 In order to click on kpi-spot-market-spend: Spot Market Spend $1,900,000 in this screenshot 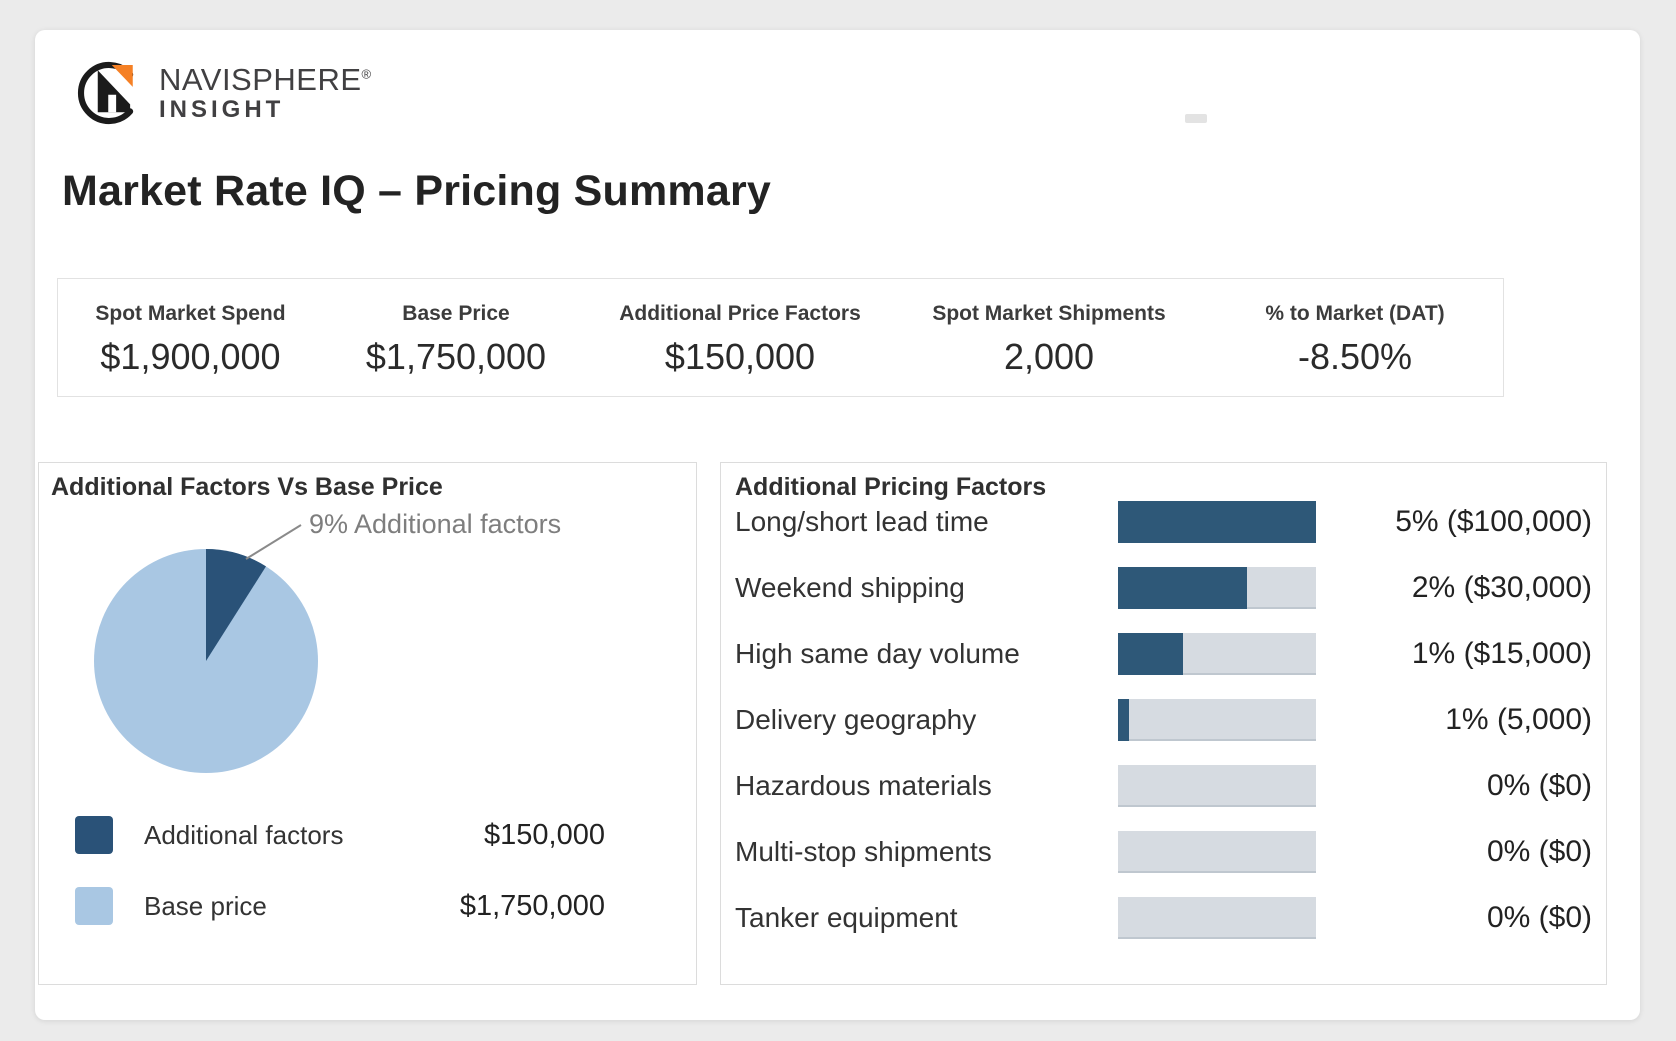, I will do `click(190, 338)`.